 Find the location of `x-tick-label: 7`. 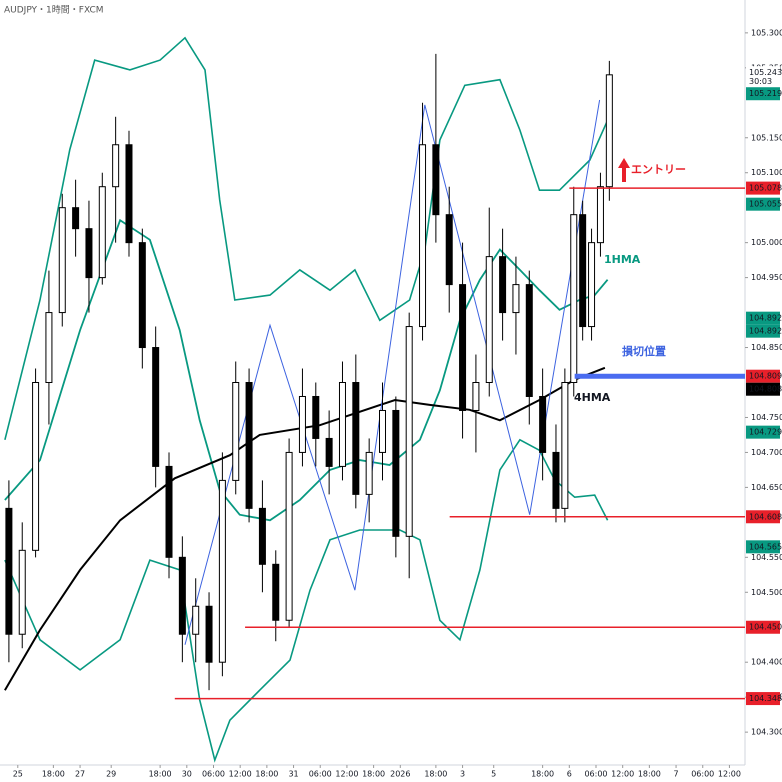

x-tick-label: 7 is located at coordinates (676, 774).